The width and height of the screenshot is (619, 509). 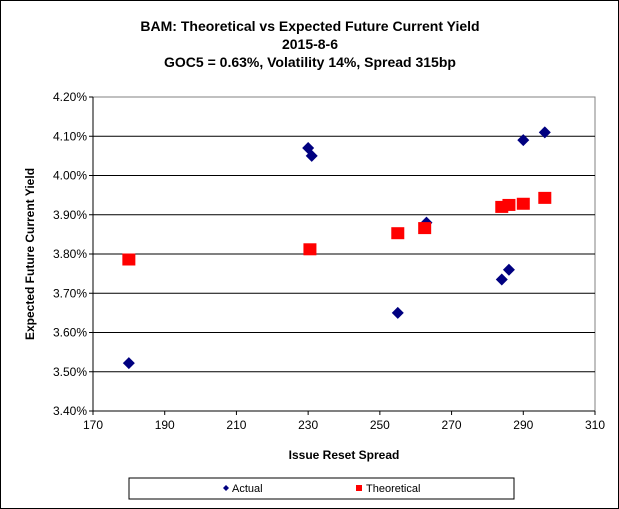 What do you see at coordinates (70, 136) in the screenshot?
I see `y-tick-label: 4.10%` at bounding box center [70, 136].